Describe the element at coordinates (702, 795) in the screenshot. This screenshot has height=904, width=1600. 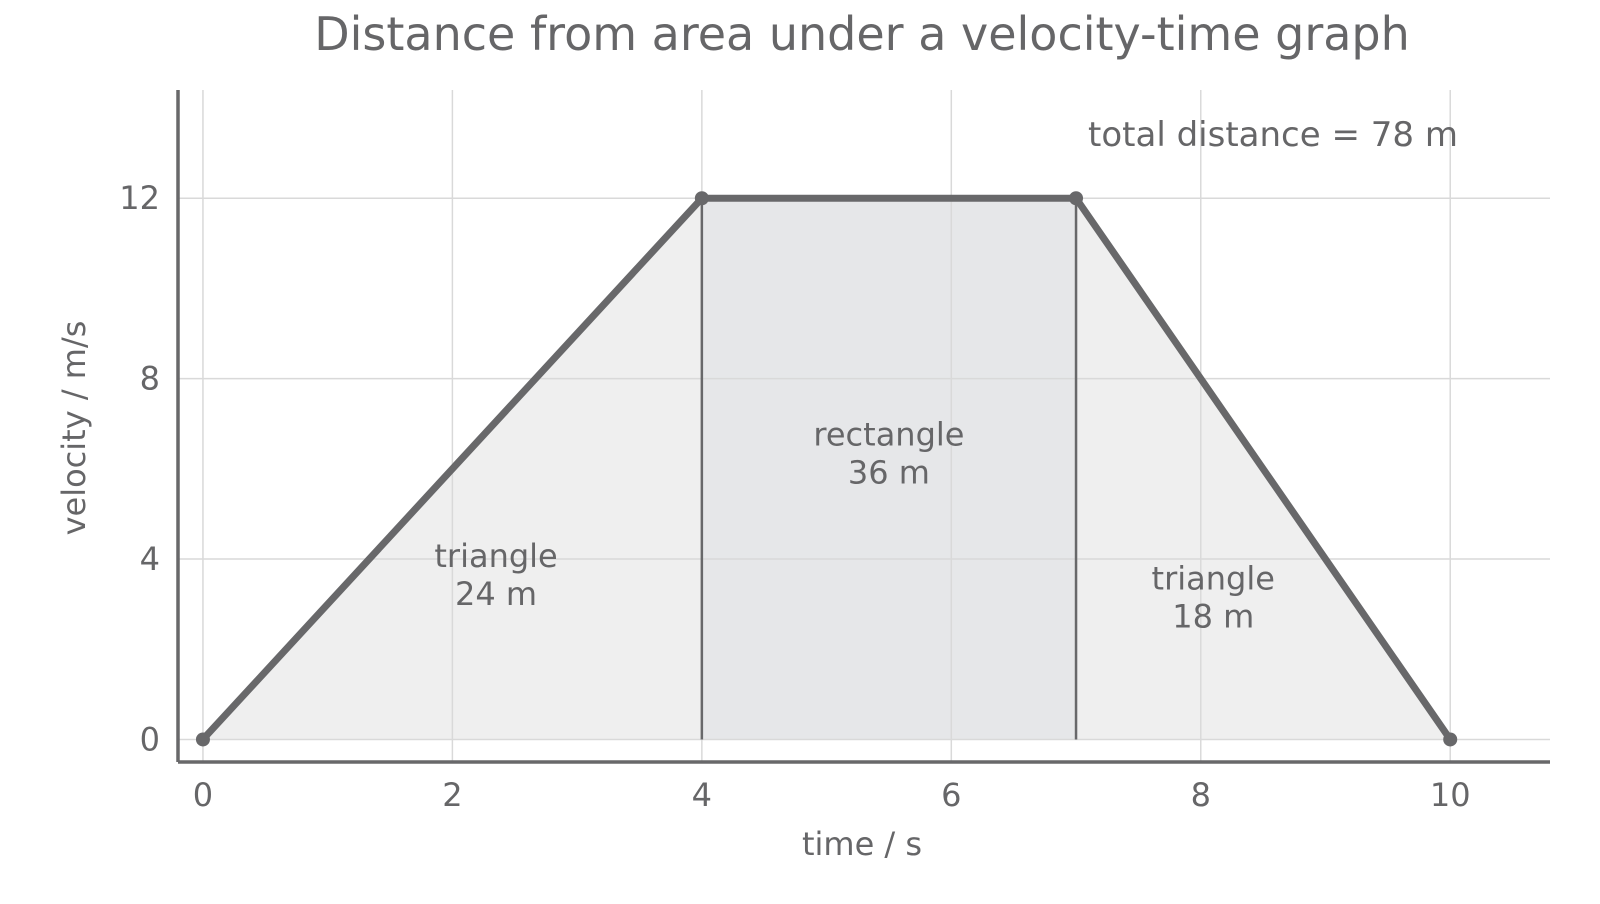
I see `x-tick-label: 4` at that location.